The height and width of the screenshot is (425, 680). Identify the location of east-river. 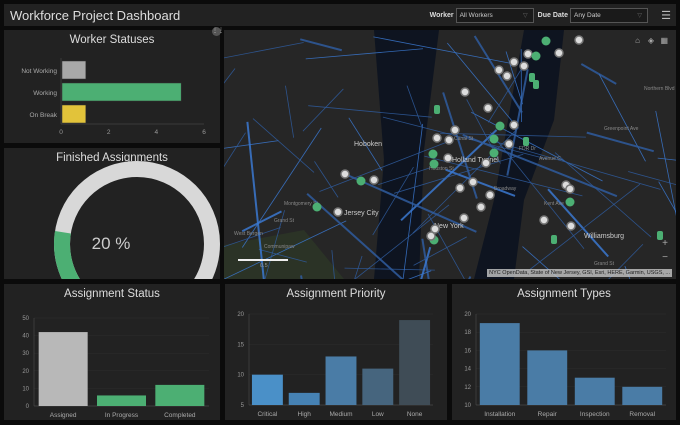
(519, 154).